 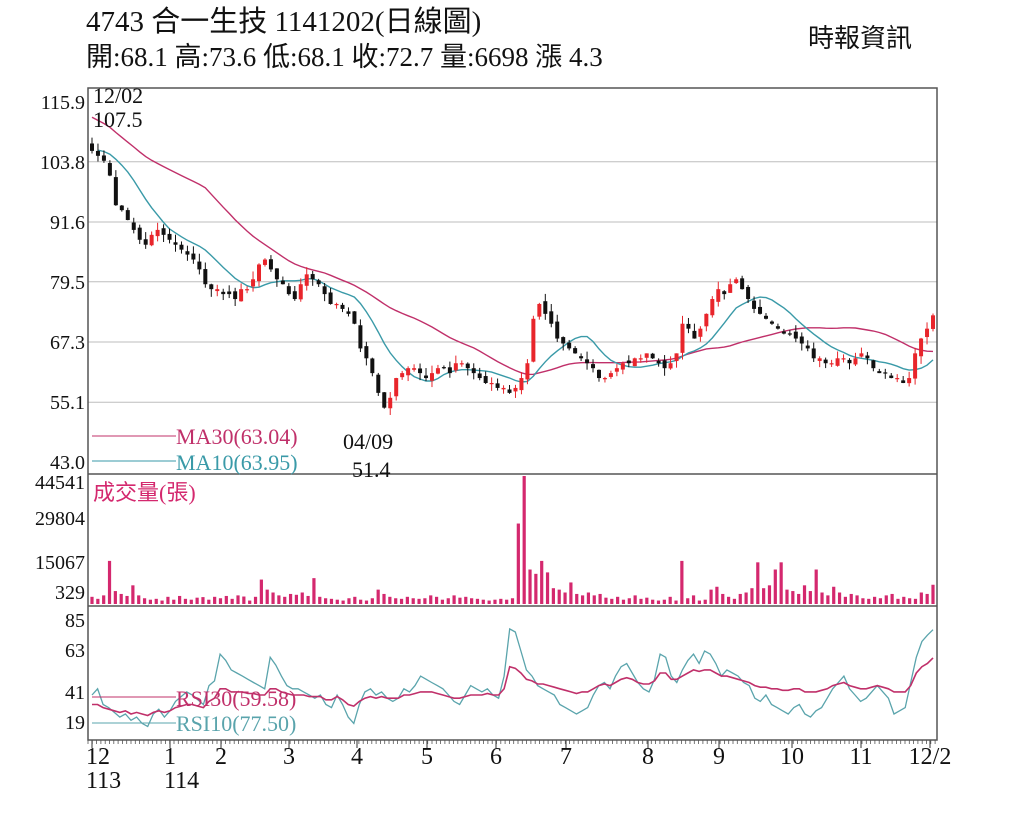 I want to click on volume-tick-label: 44541, so click(x=60, y=483).